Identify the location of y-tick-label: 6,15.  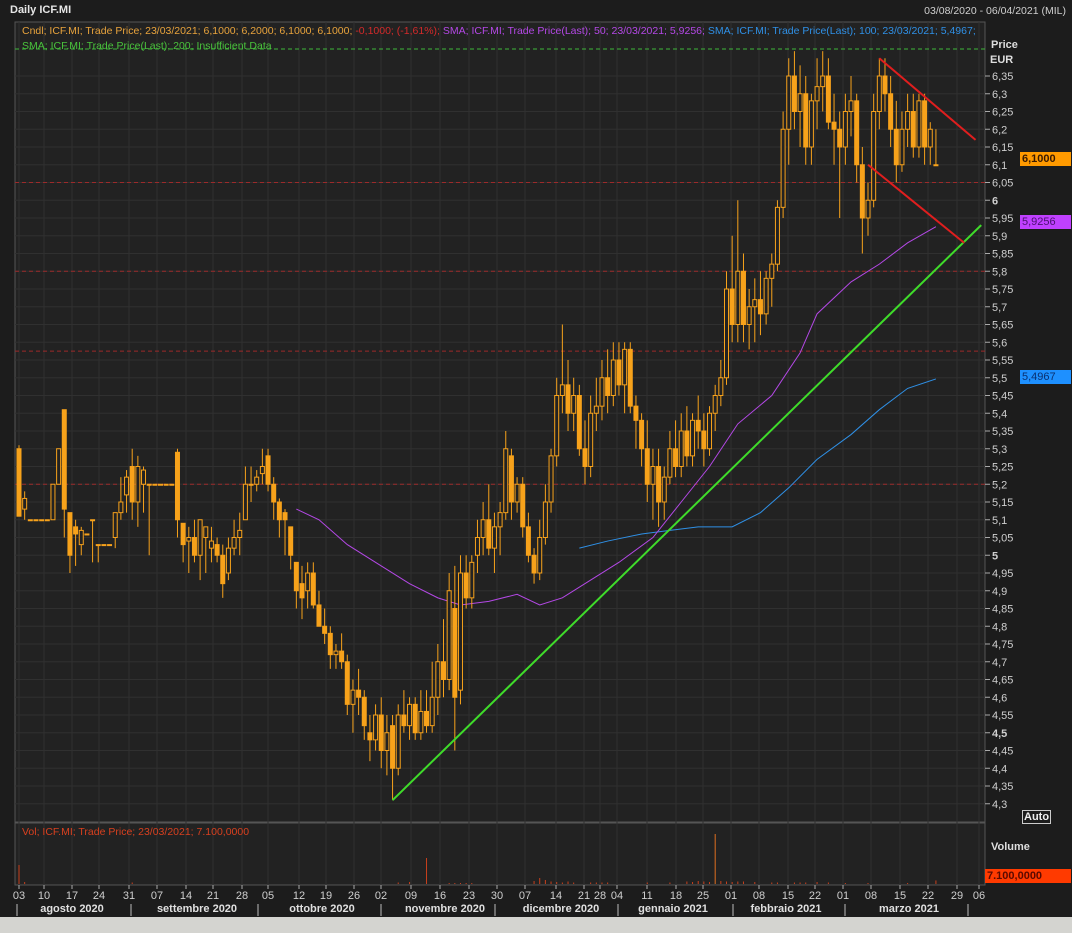
(1002, 148).